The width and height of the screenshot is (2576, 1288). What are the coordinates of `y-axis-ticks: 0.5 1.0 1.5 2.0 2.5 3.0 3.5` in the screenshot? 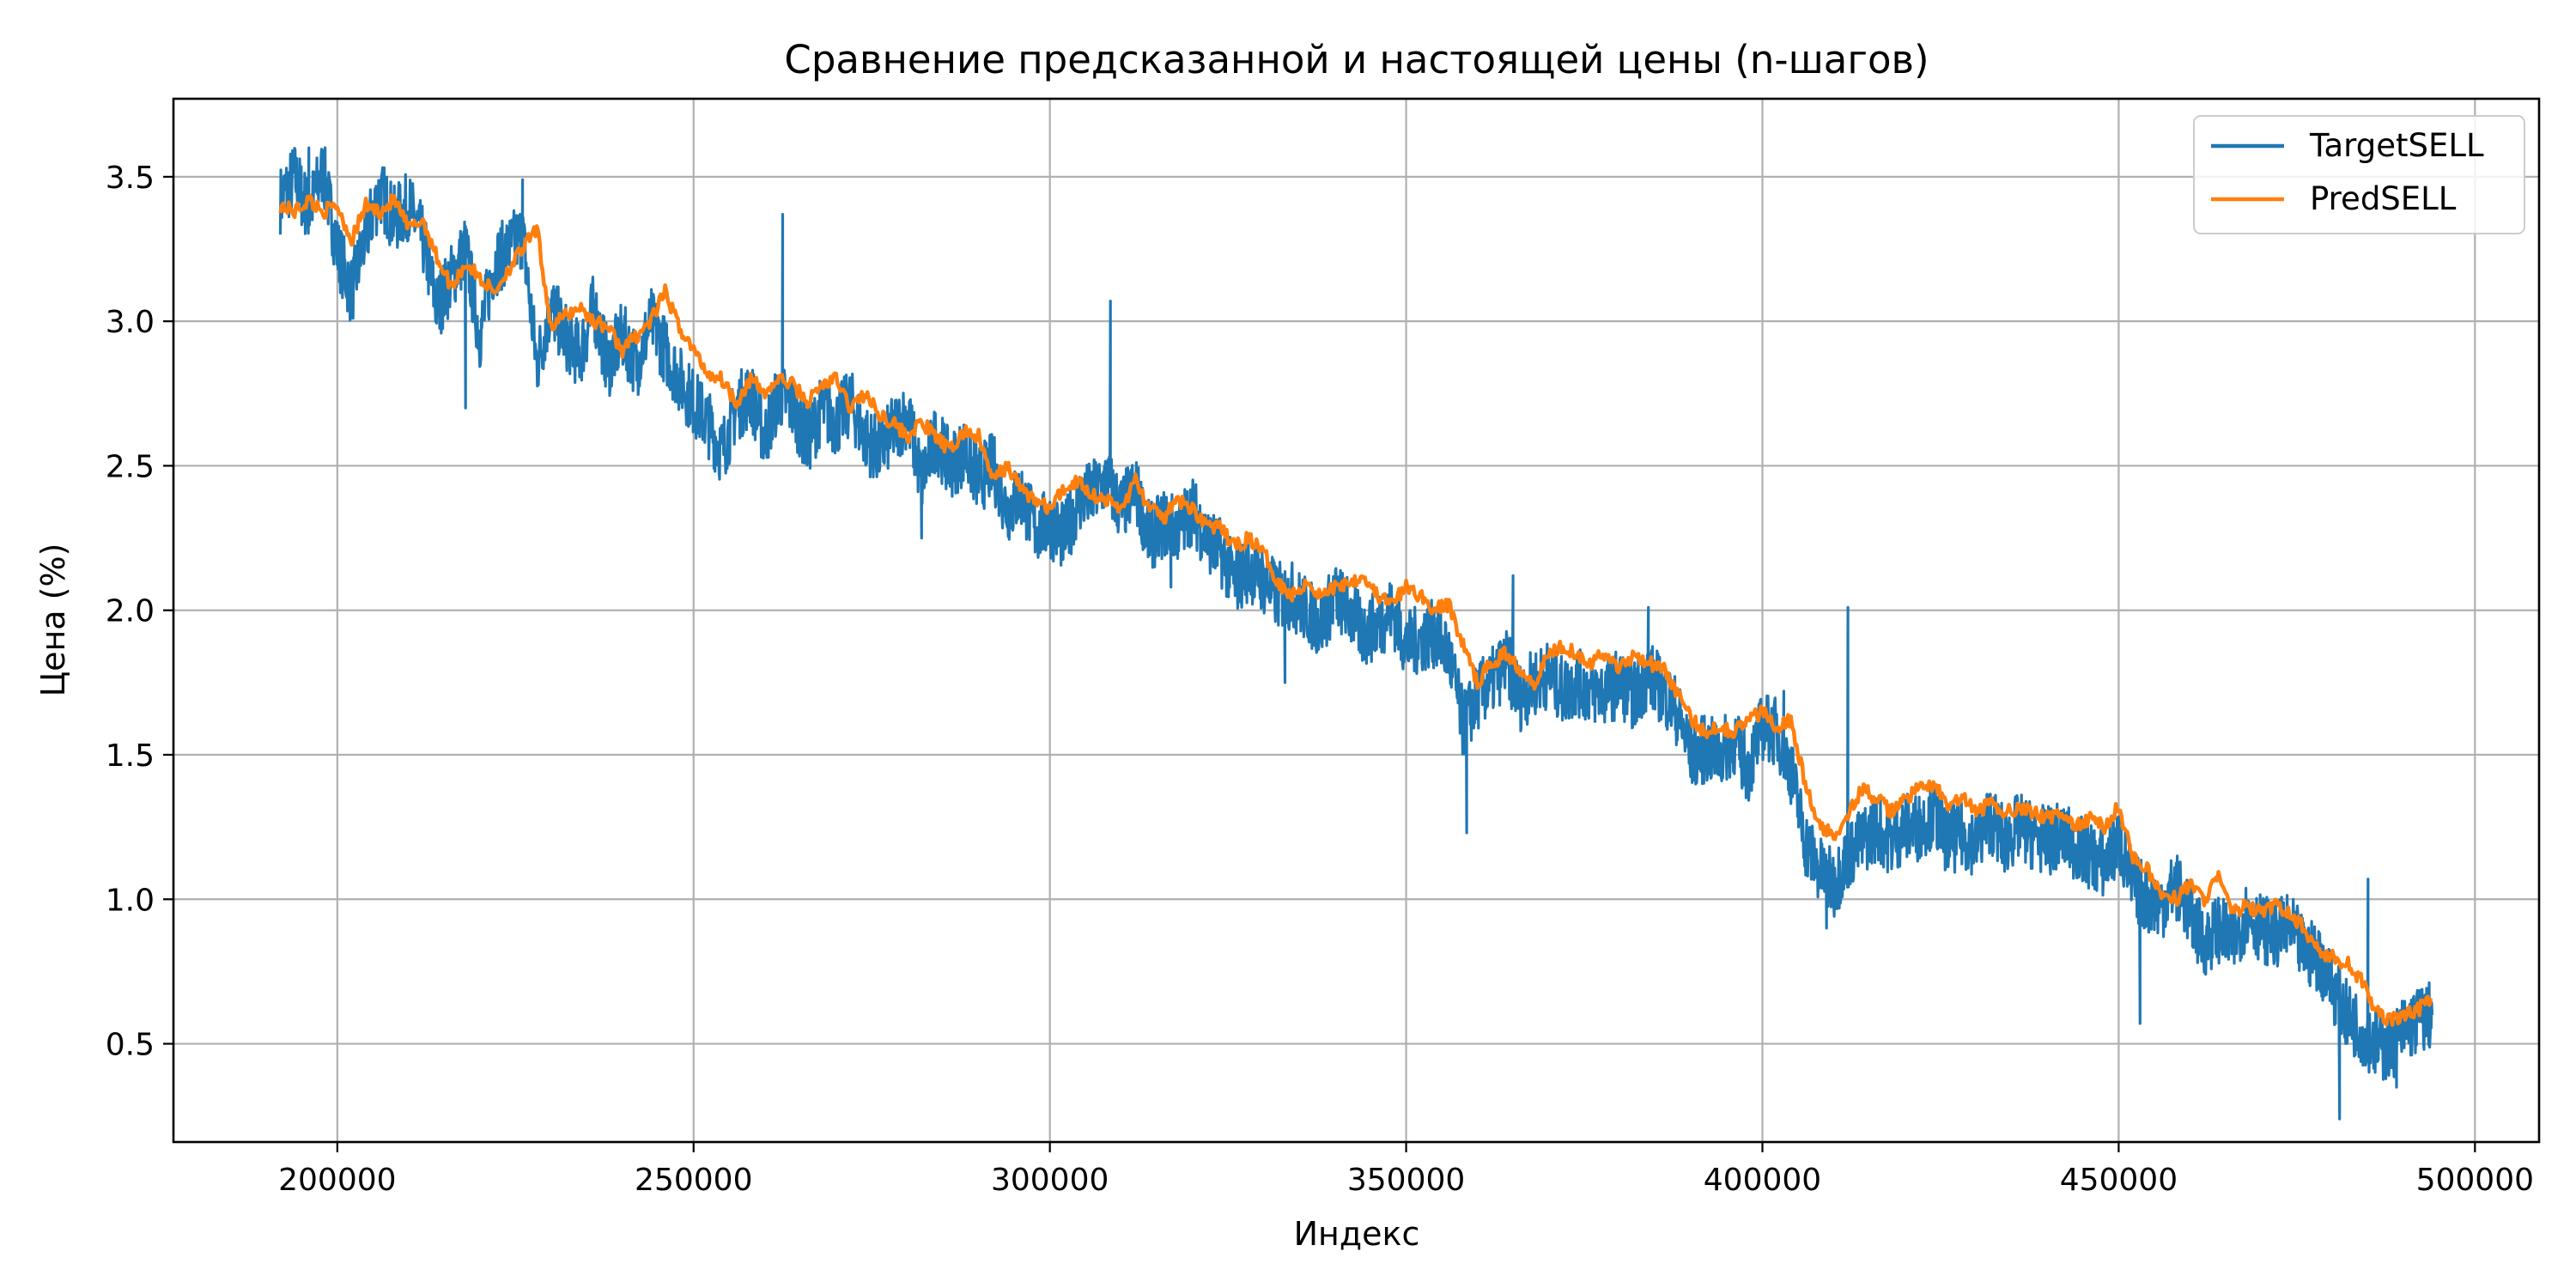 It's located at (139, 612).